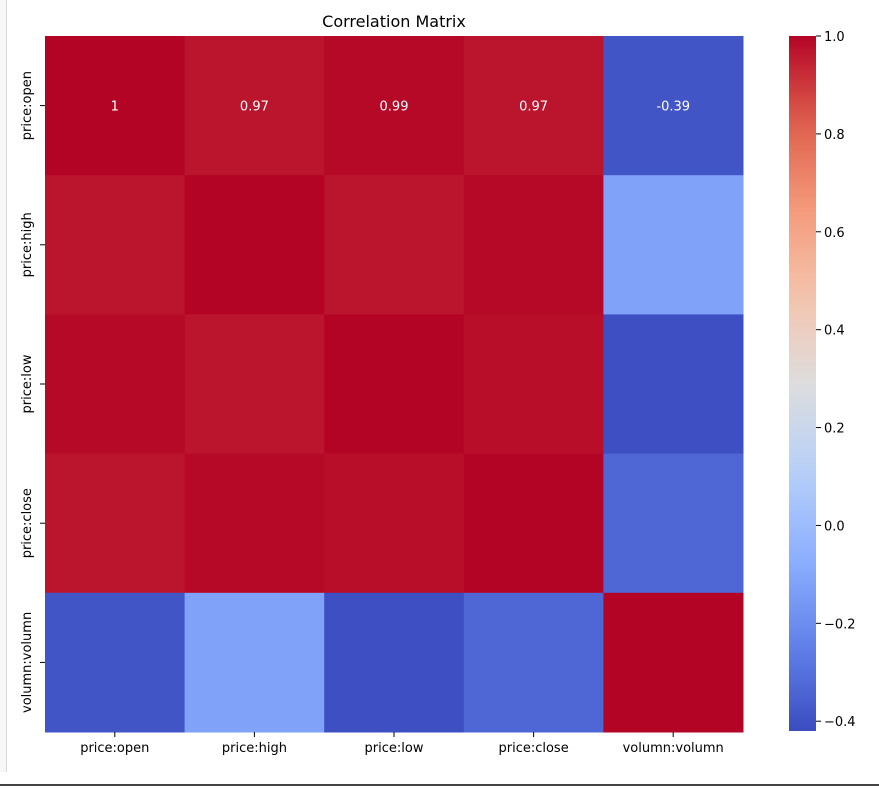 This screenshot has height=789, width=879. I want to click on cell-annotation: 0.99, so click(394, 107).